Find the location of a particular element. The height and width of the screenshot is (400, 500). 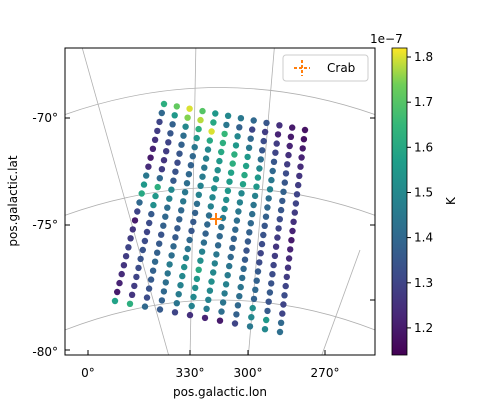

colorbar: 1.2 1.3 1.4 1.5 1.6 1.7 1.8 1e−7 K is located at coordinates (414, 193).